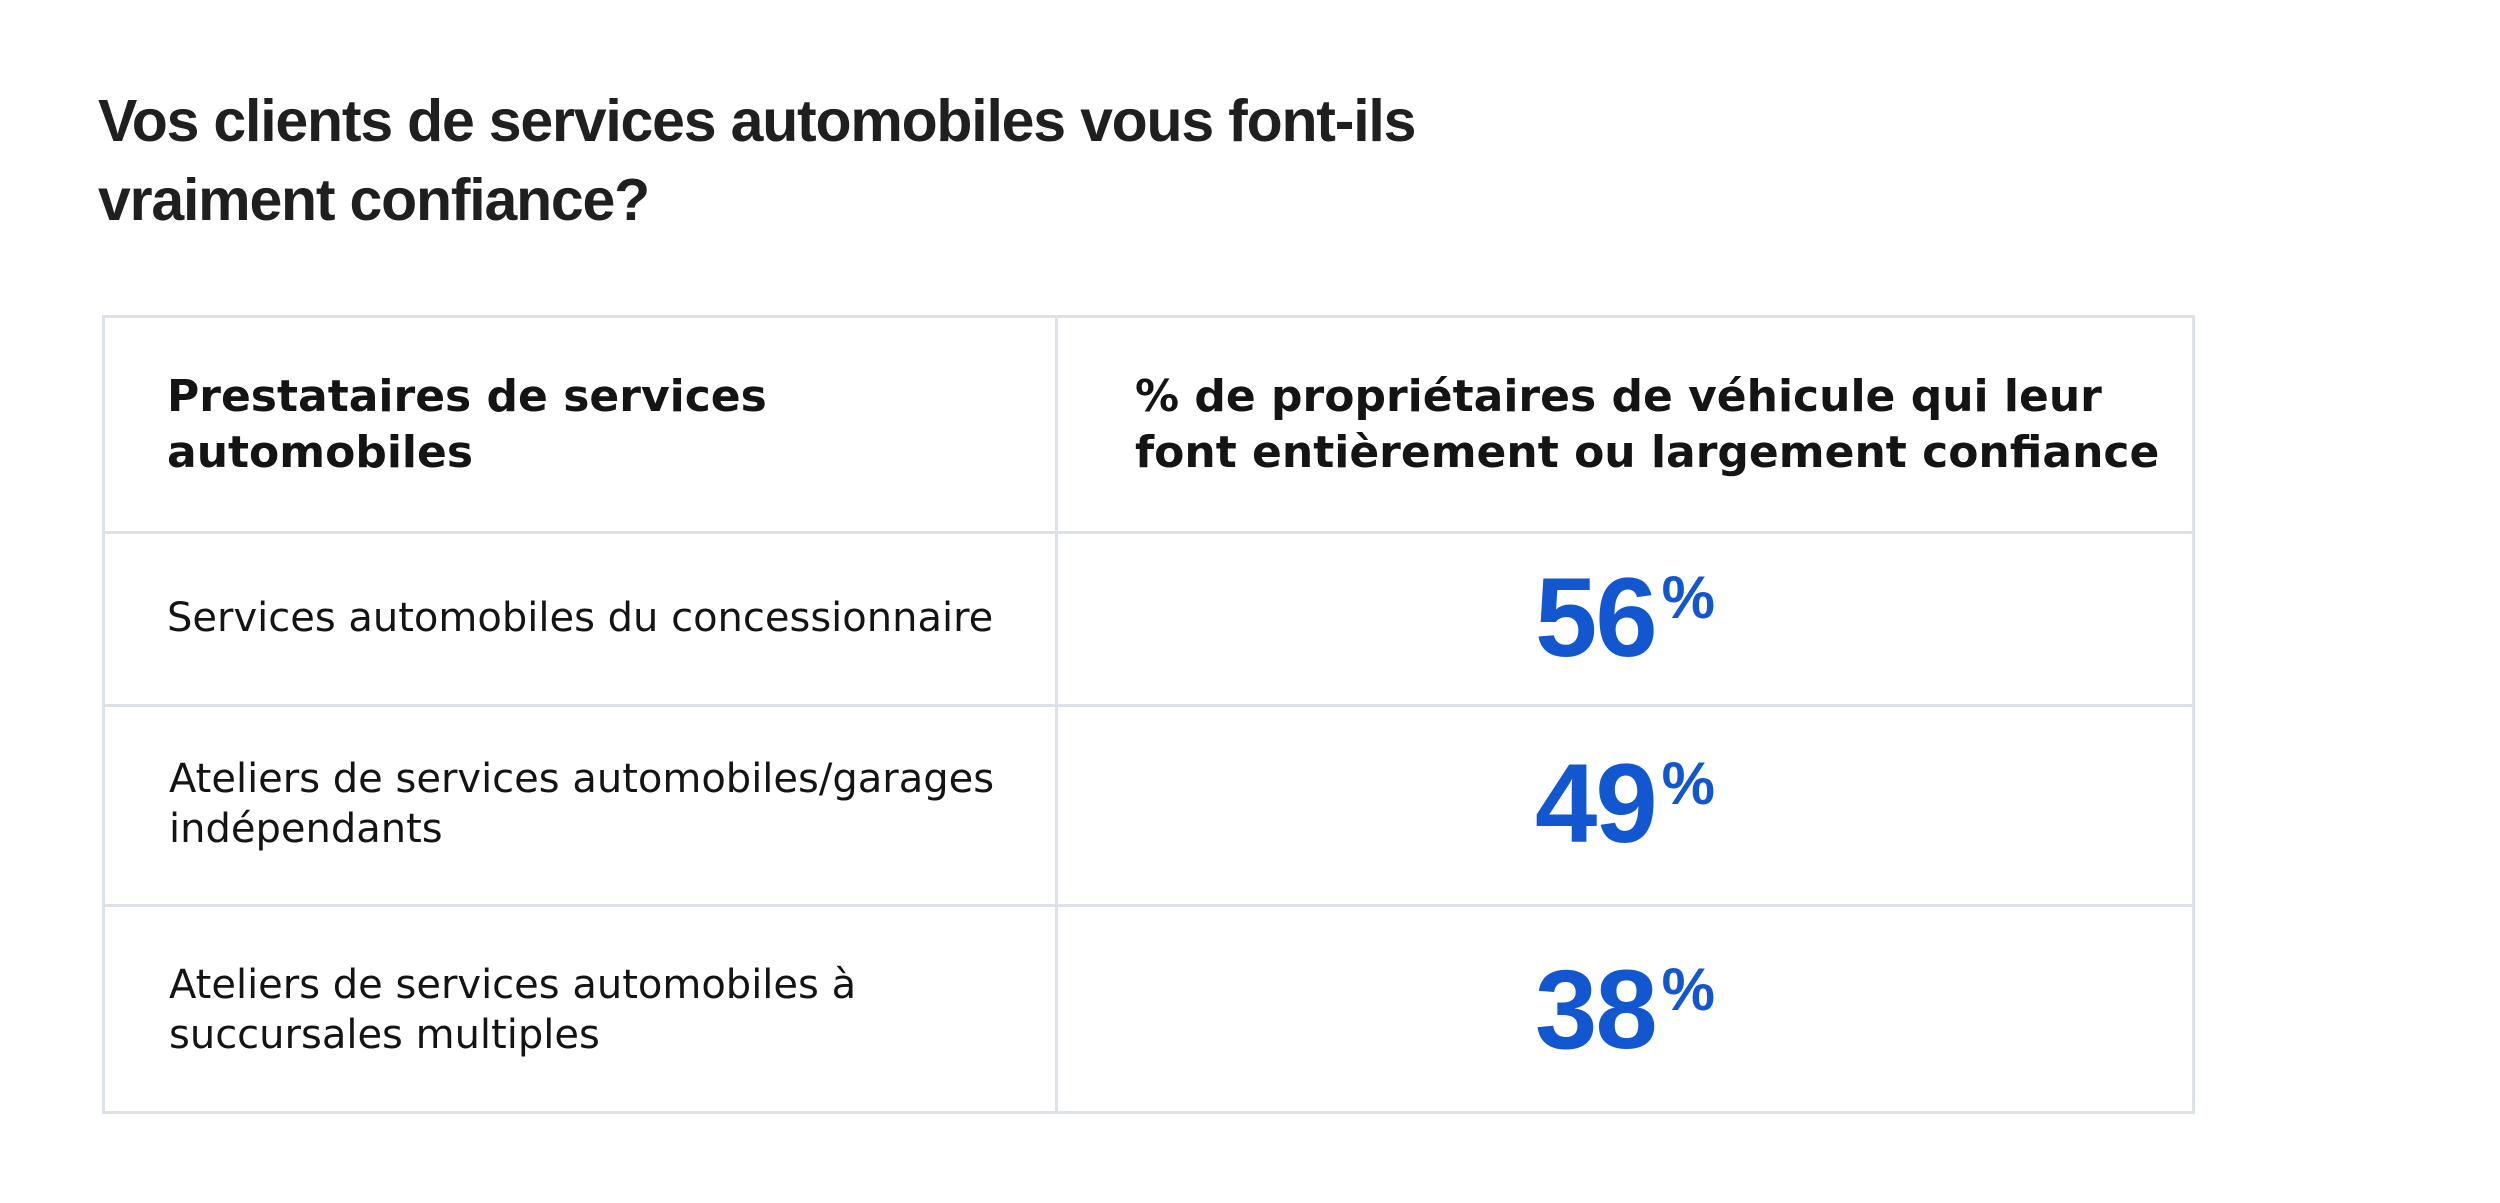  I want to click on header-row-divider, so click(1148, 532).